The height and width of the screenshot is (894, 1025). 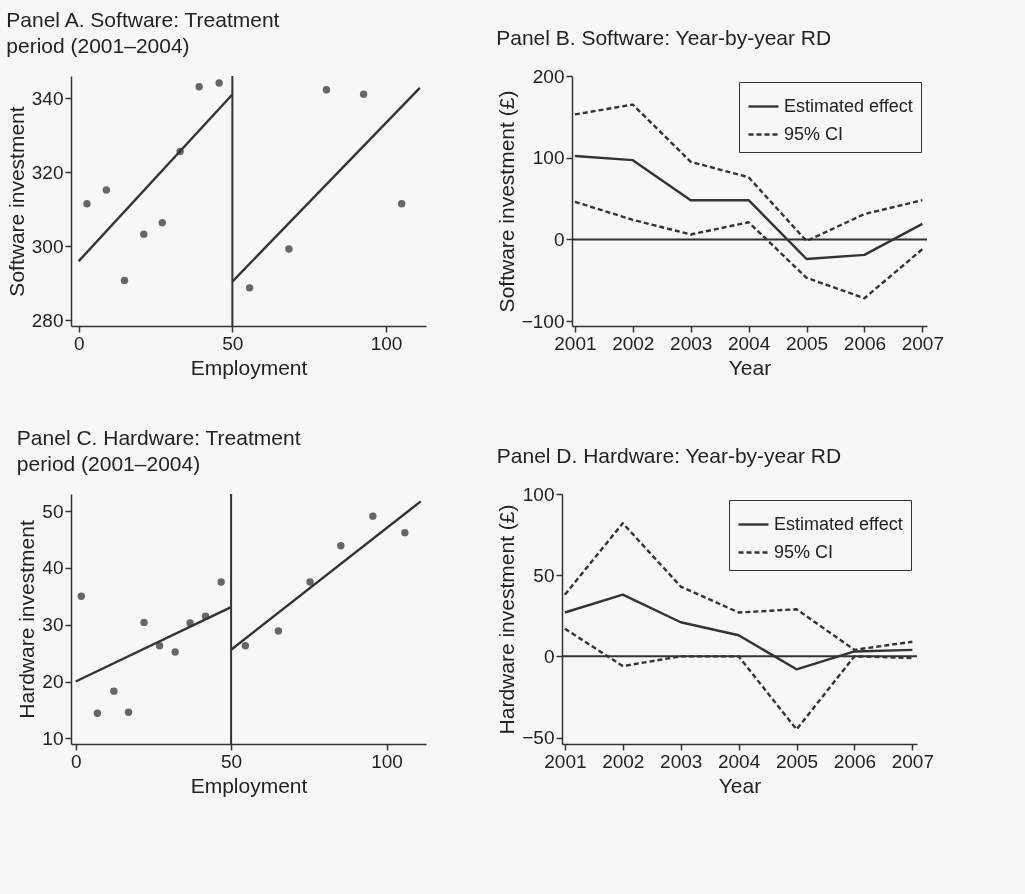 What do you see at coordinates (47, 320) in the screenshot?
I see `y-tick-label: 280` at bounding box center [47, 320].